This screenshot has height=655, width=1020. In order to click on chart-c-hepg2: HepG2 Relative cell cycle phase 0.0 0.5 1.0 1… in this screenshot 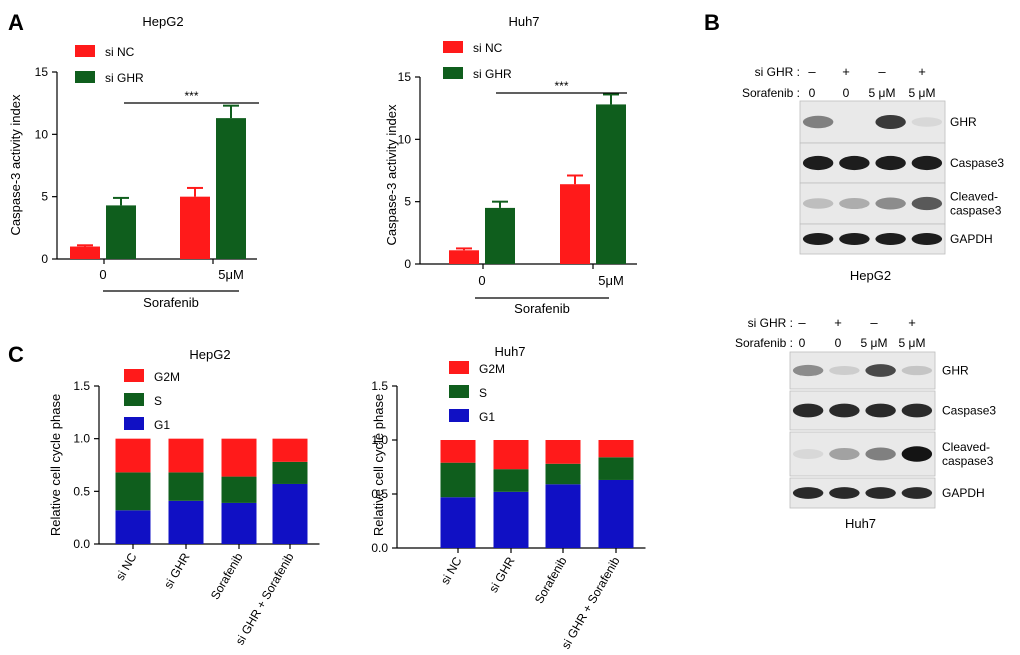, I will do `click(184, 497)`.